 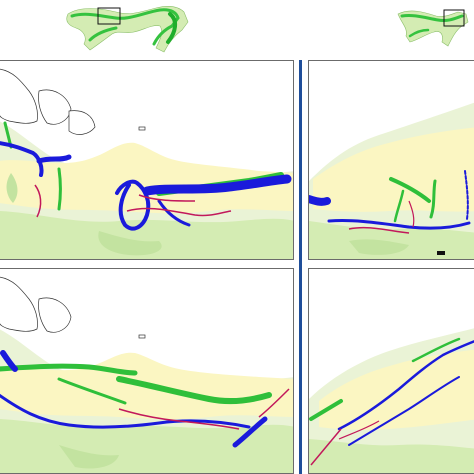 What do you see at coordinates (454, 18) in the screenshot?
I see `right-inset-extent-box` at bounding box center [454, 18].